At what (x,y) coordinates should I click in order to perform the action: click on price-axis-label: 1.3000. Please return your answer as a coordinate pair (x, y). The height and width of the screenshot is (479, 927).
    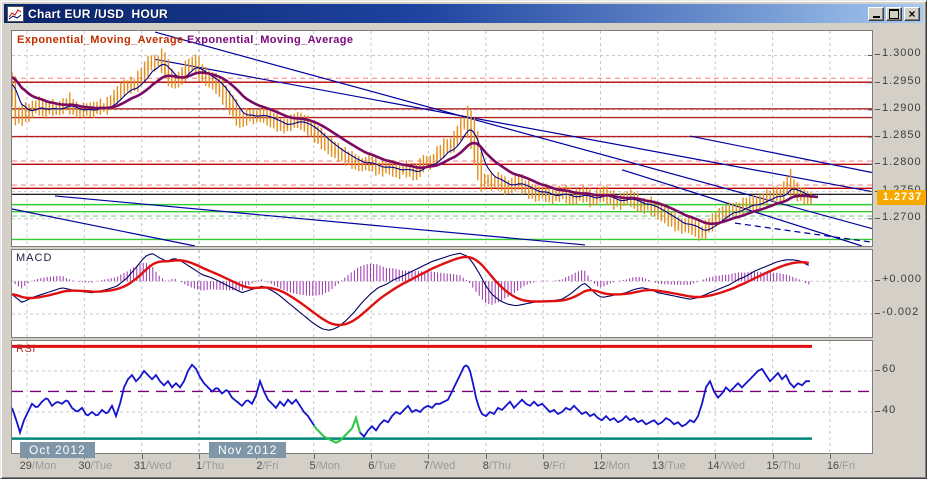
    Looking at the image, I should click on (902, 53).